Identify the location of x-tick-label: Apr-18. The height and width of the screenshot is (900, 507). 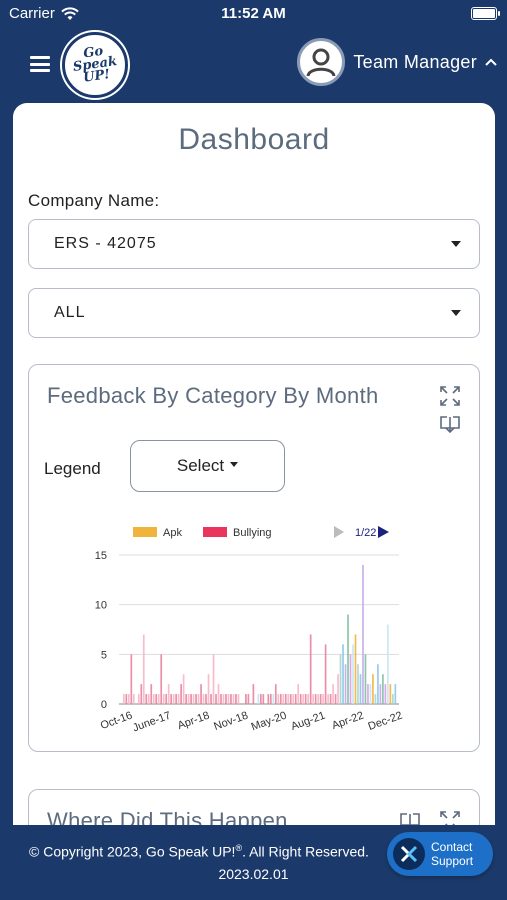
(193, 721).